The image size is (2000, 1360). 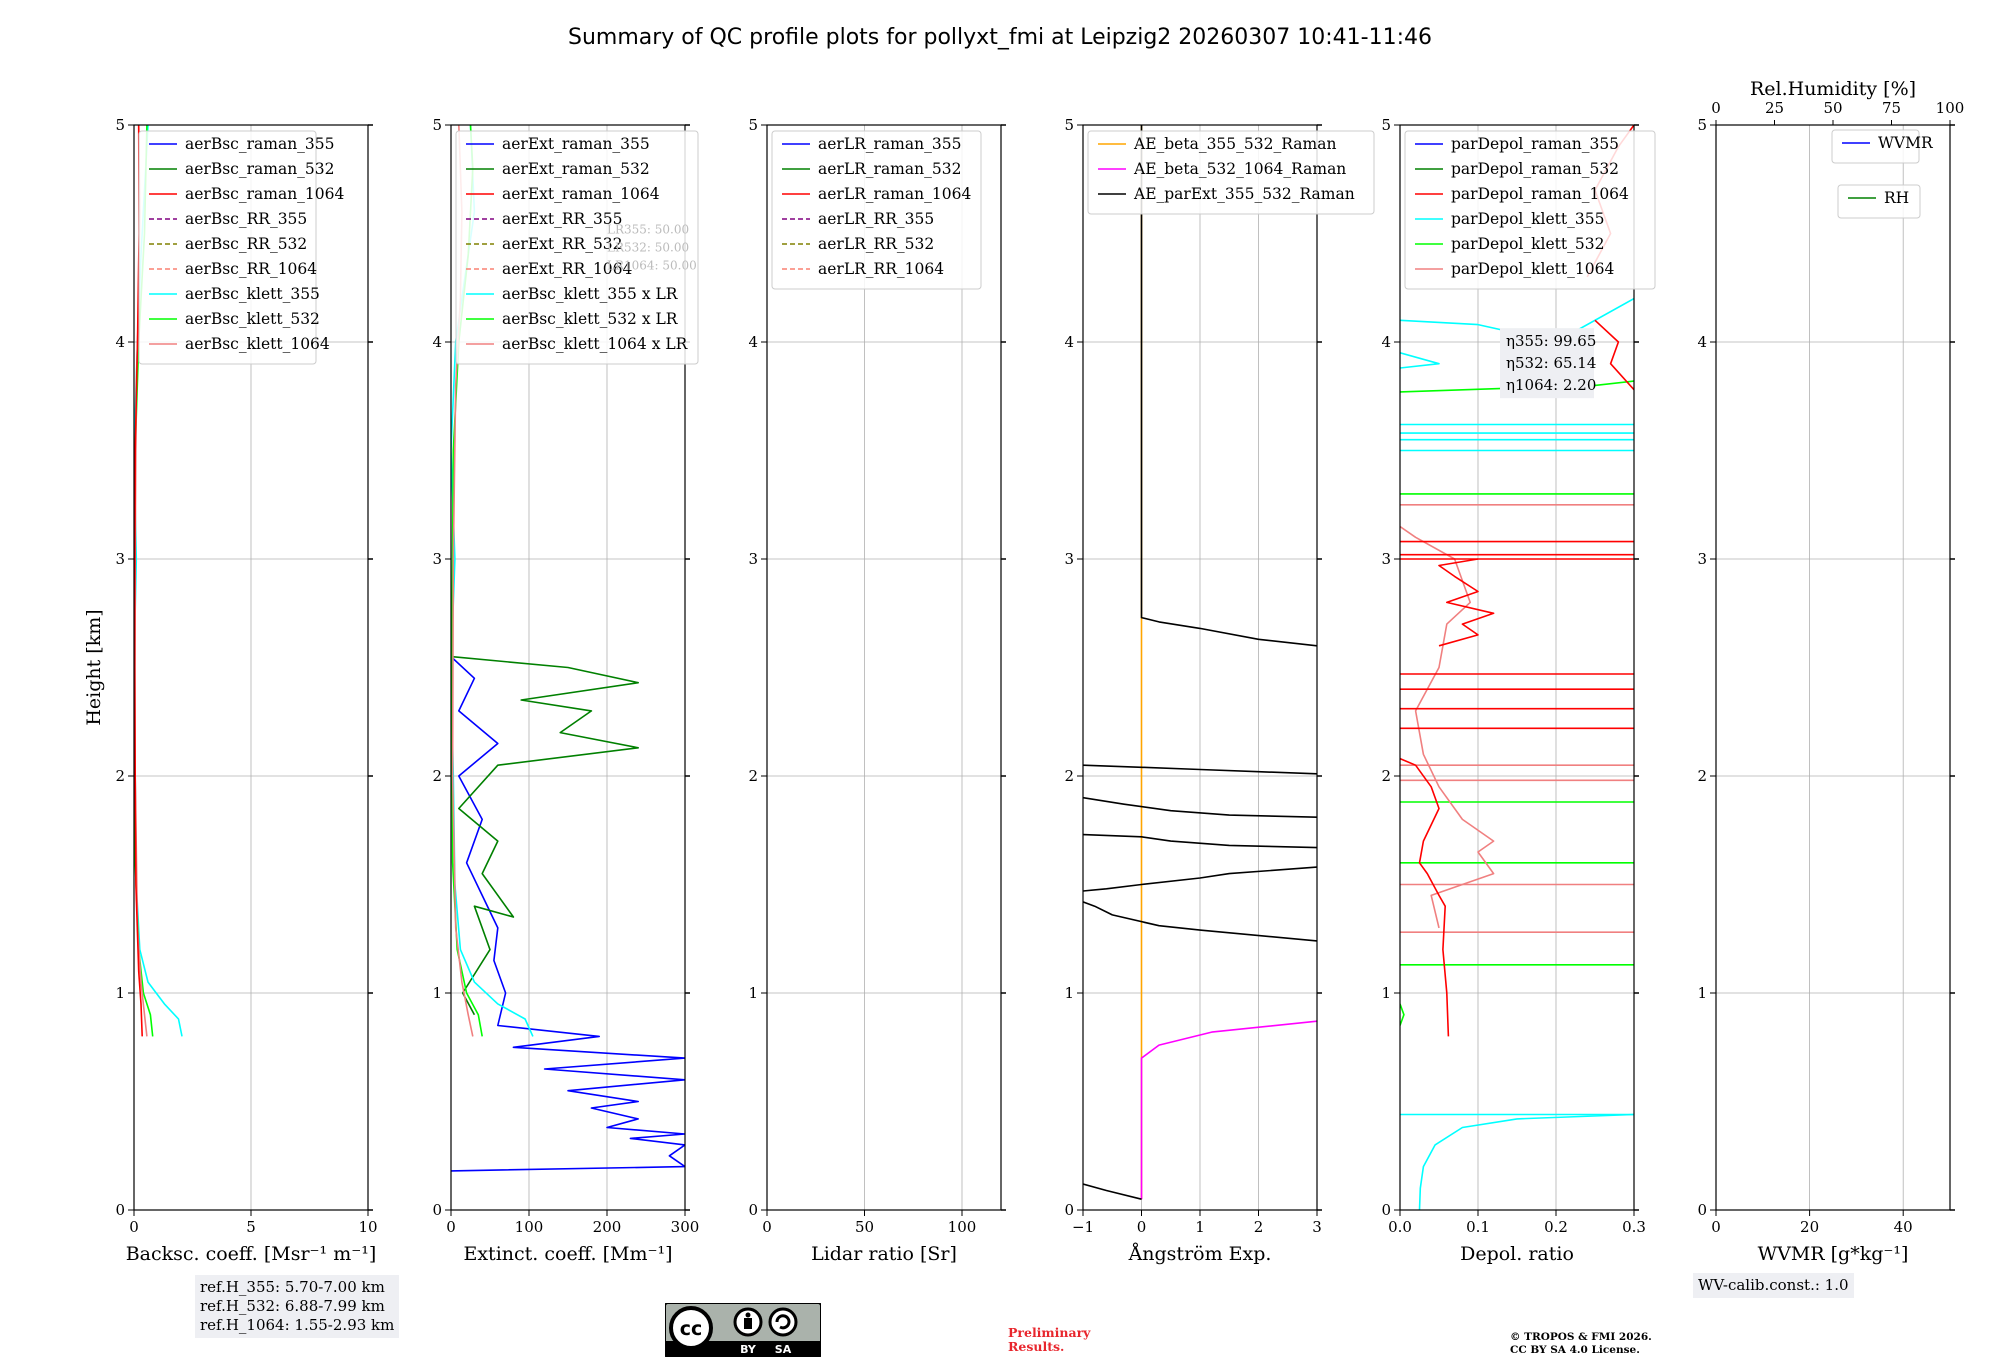 I want to click on y-axis-label: Height [km], so click(x=94, y=667).